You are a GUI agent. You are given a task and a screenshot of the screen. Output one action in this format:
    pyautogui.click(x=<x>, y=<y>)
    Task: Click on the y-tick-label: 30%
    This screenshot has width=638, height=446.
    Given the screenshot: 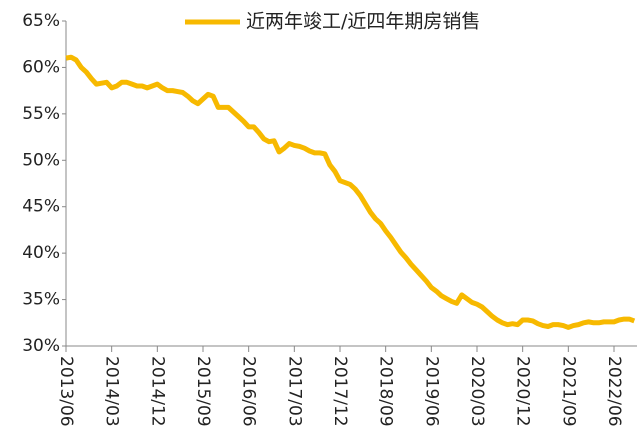 What is the action you would take?
    pyautogui.click(x=41, y=346)
    